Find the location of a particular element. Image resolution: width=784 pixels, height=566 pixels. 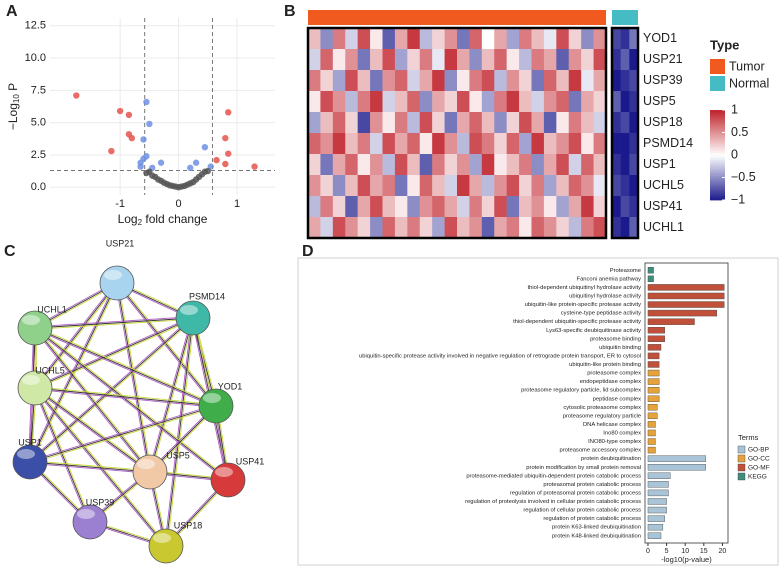

x-axis-label-part: Log is located at coordinates (128, 219).